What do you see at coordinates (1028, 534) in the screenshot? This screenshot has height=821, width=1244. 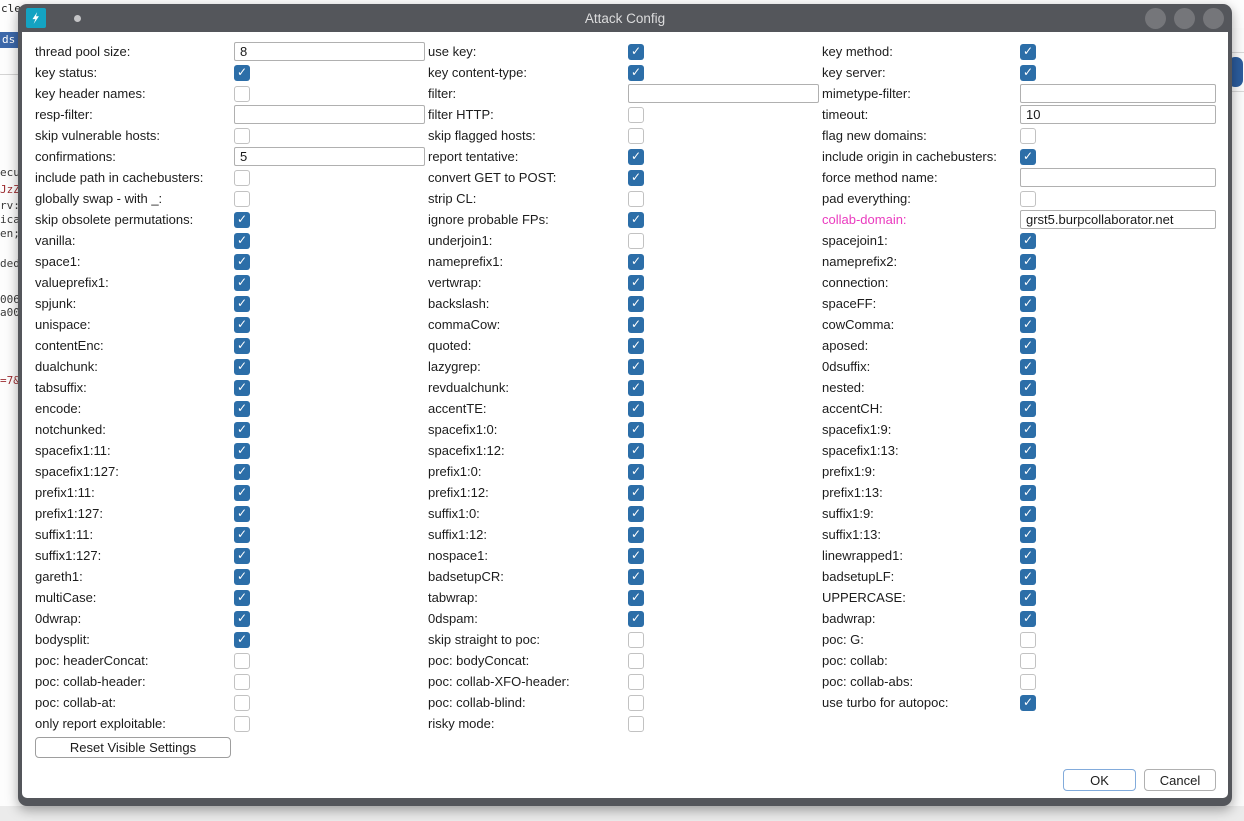 I see `checkbox-suffix1-13: ✓` at bounding box center [1028, 534].